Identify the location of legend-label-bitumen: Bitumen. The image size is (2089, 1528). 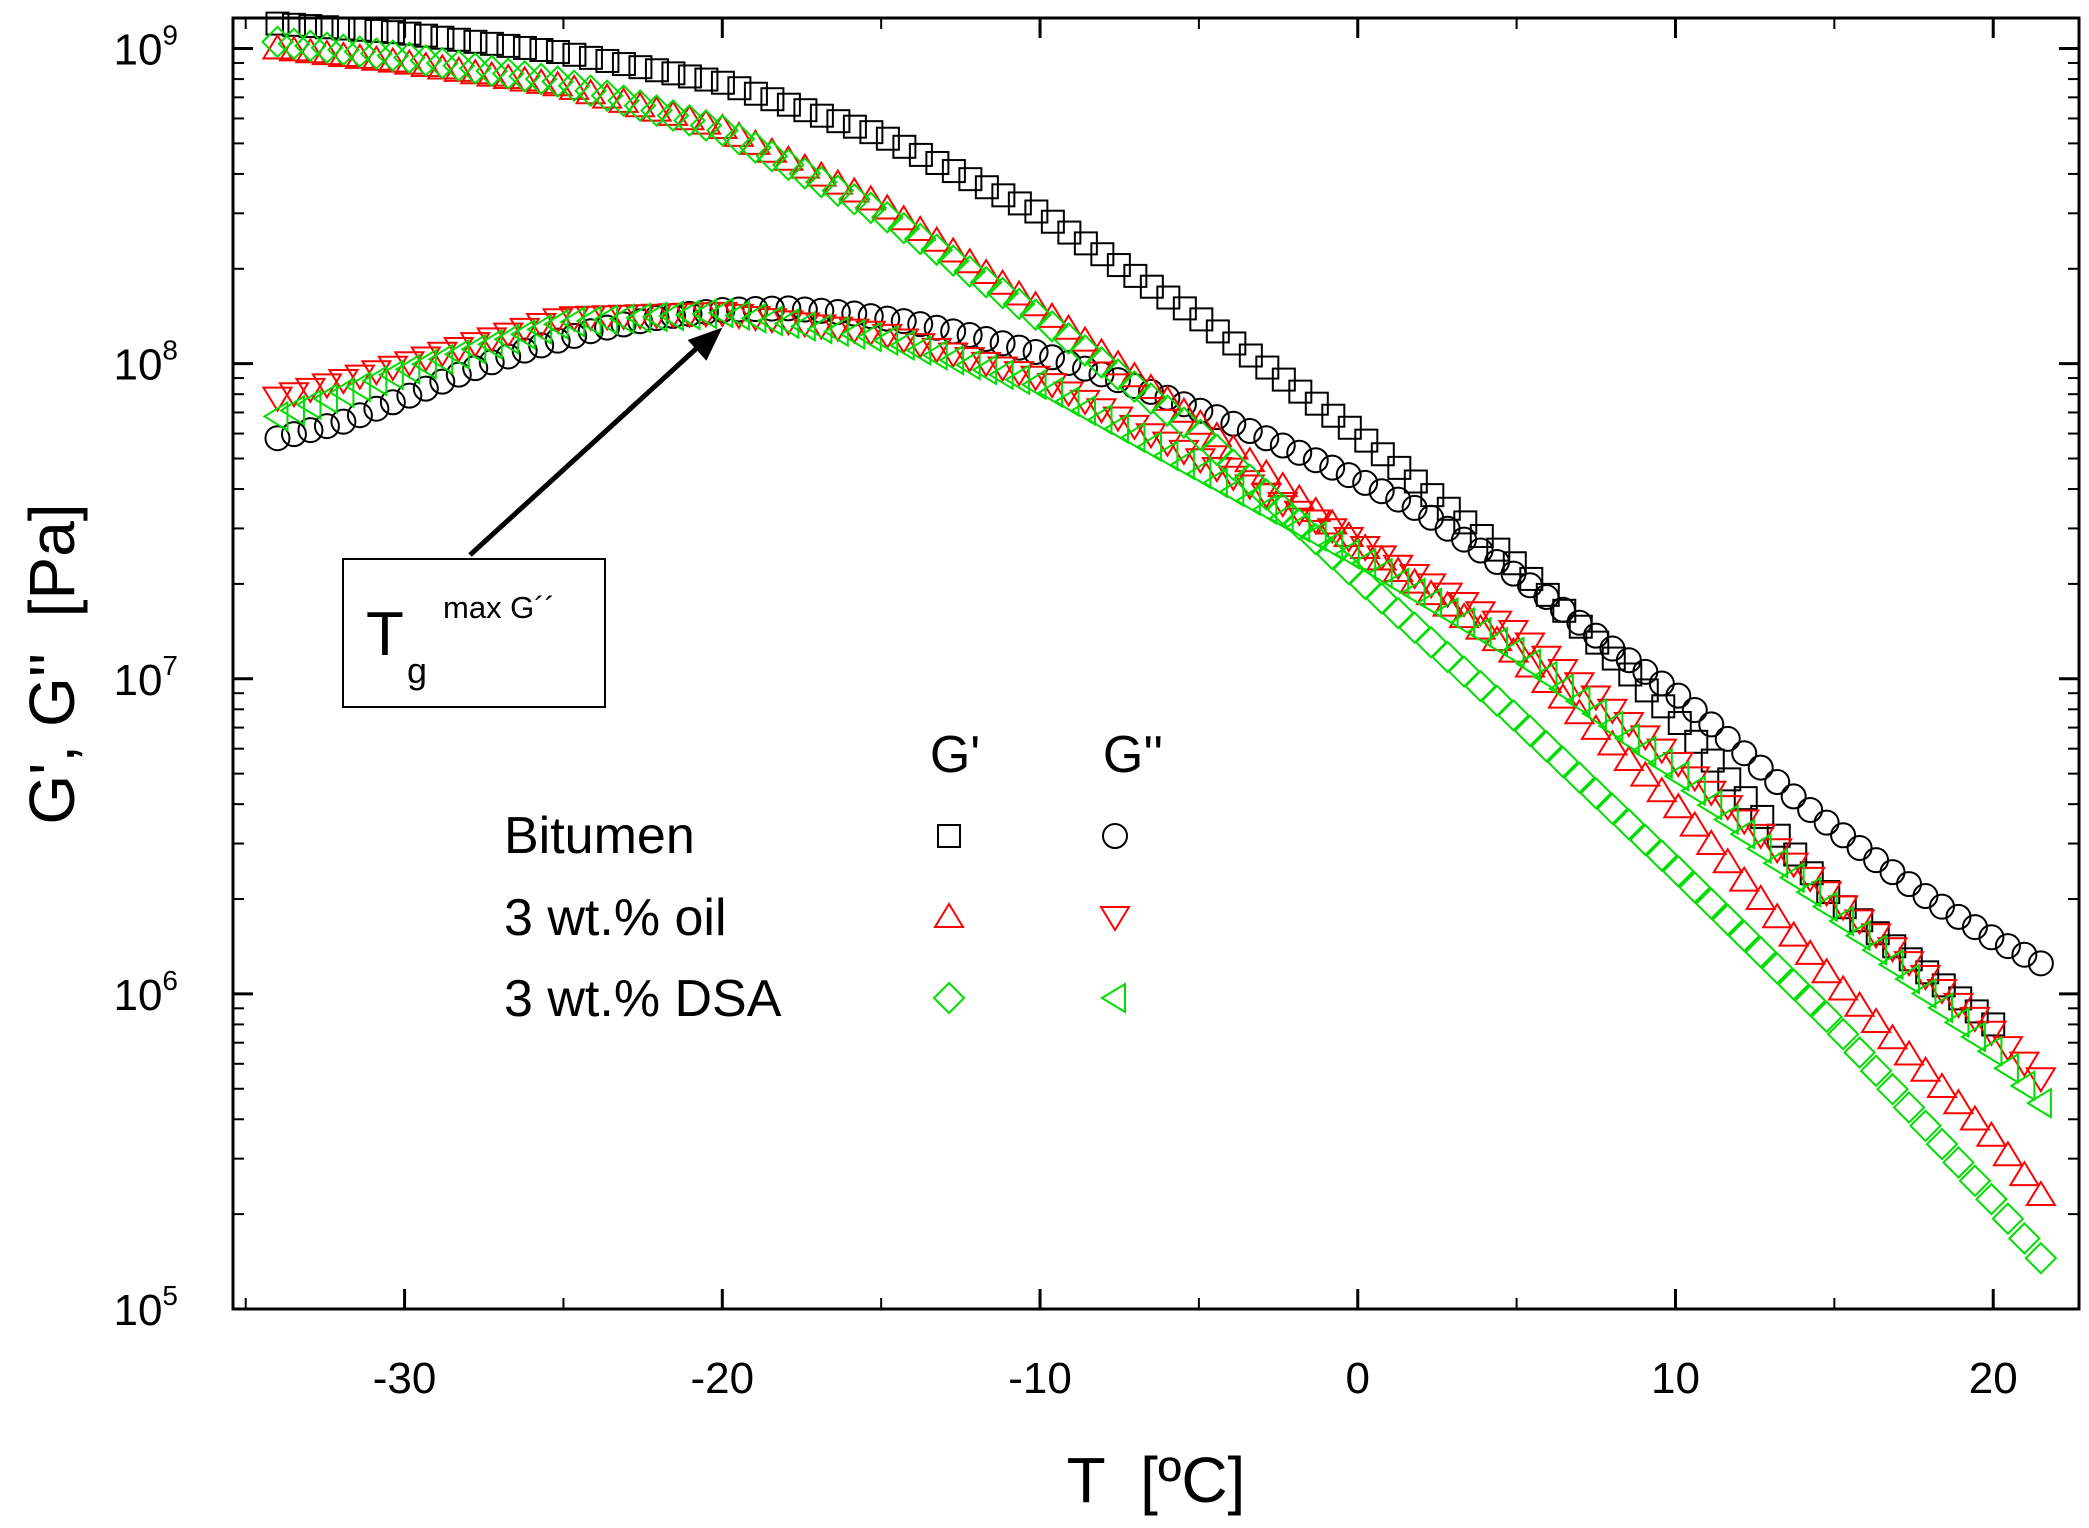
(599, 836).